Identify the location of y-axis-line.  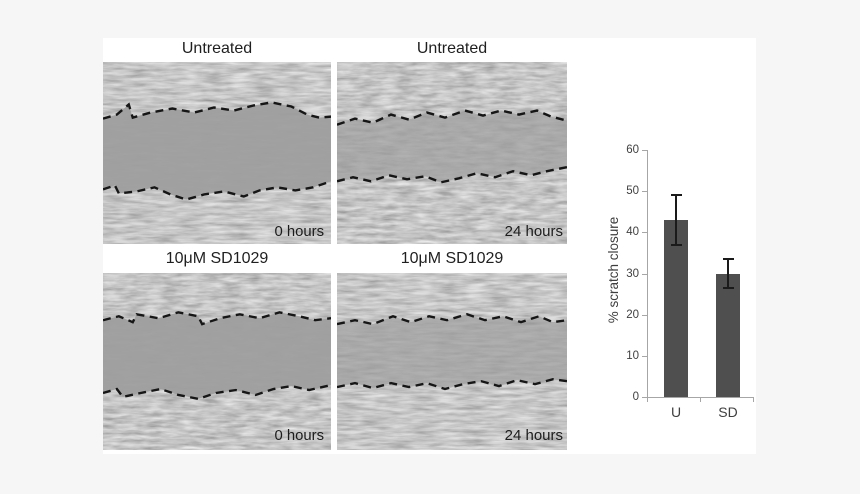
(647, 274).